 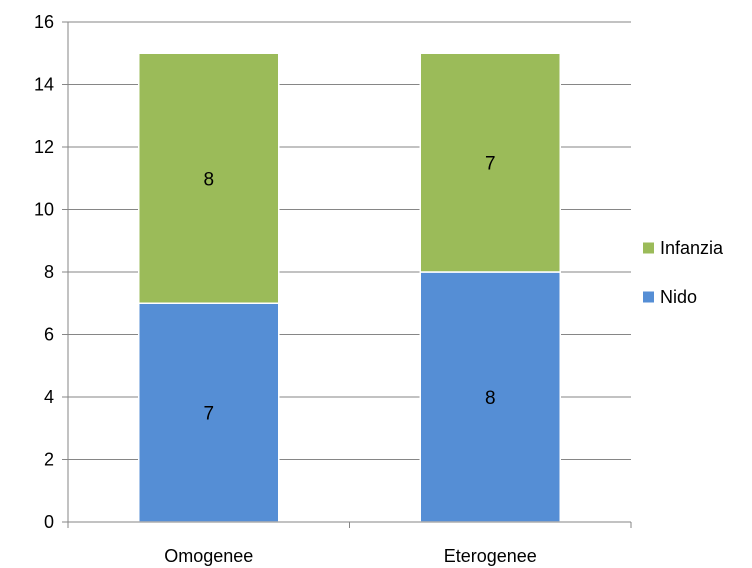 I want to click on legend: Infanzia Nido, so click(x=683, y=272).